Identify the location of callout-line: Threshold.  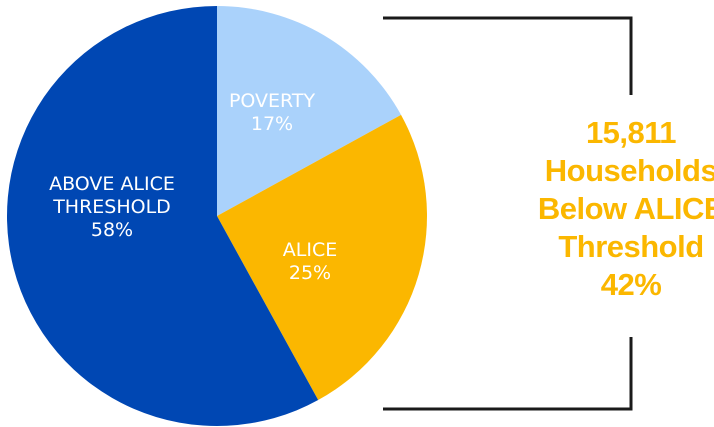
(630, 246).